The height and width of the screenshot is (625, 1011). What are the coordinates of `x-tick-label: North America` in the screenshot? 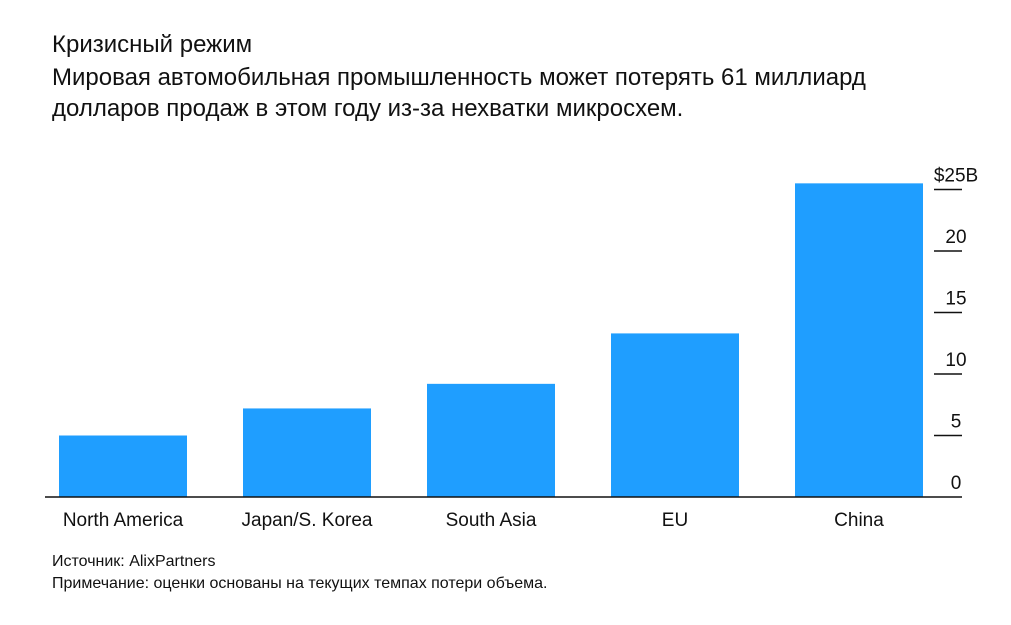 It's located at (123, 520).